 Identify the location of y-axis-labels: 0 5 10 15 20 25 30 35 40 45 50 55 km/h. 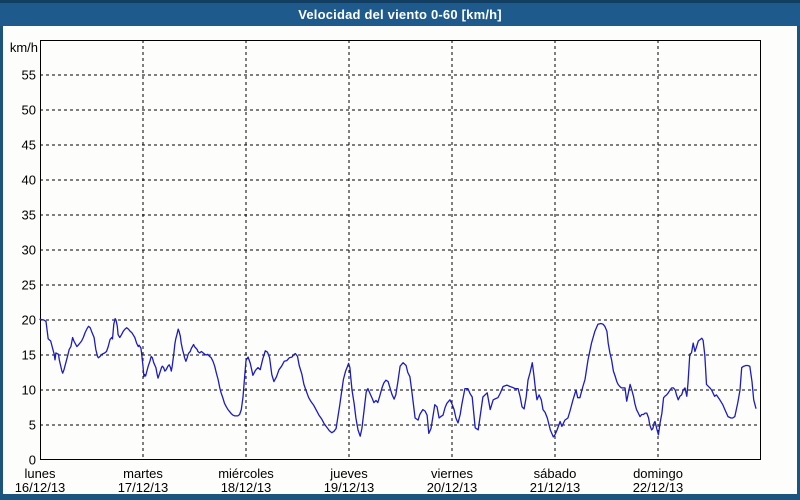
(24, 254).